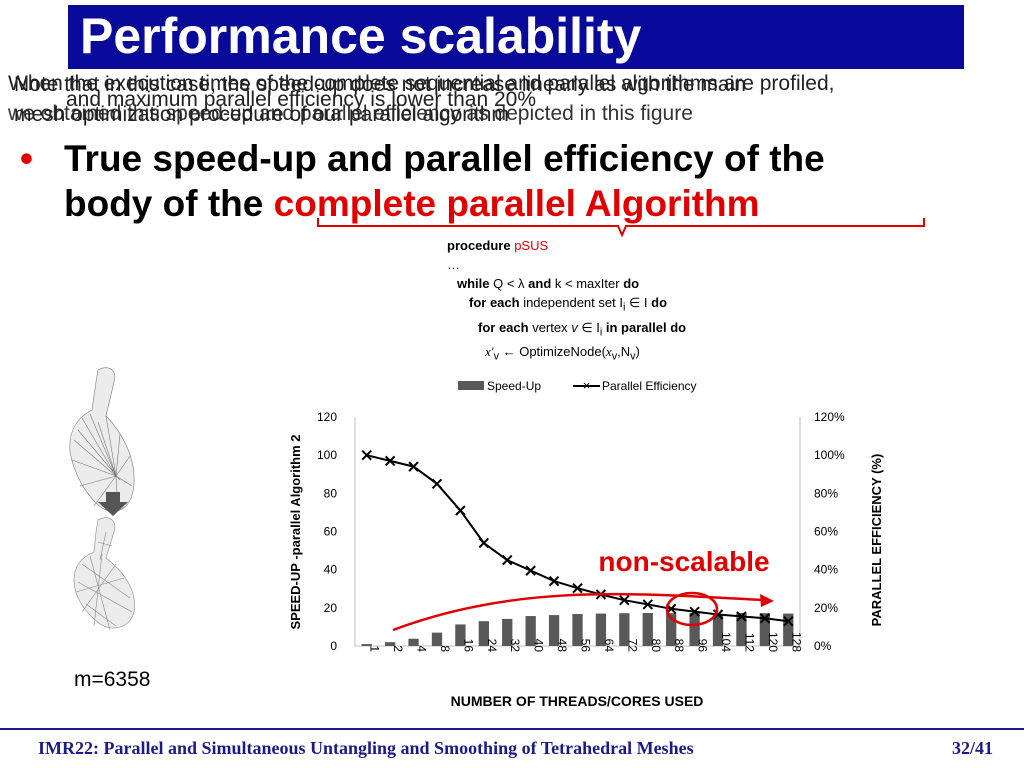 The image size is (1024, 768). Describe the element at coordinates (104, 573) in the screenshot. I see `untangled-mesh-icon` at that location.